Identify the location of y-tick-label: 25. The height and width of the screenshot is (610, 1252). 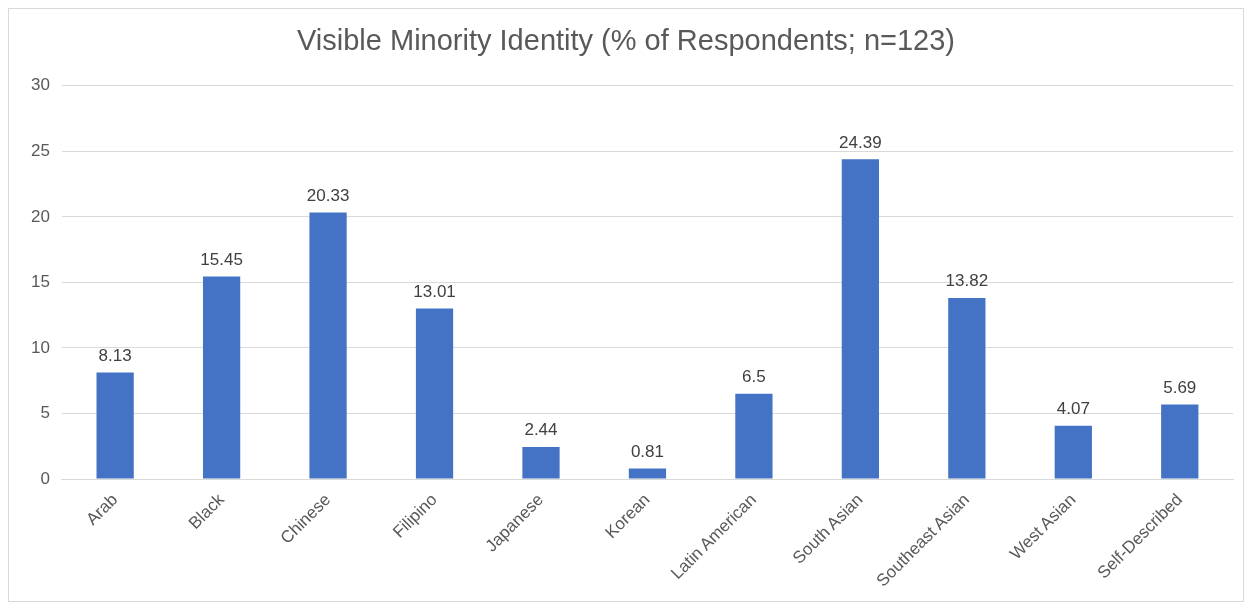
(40, 151).